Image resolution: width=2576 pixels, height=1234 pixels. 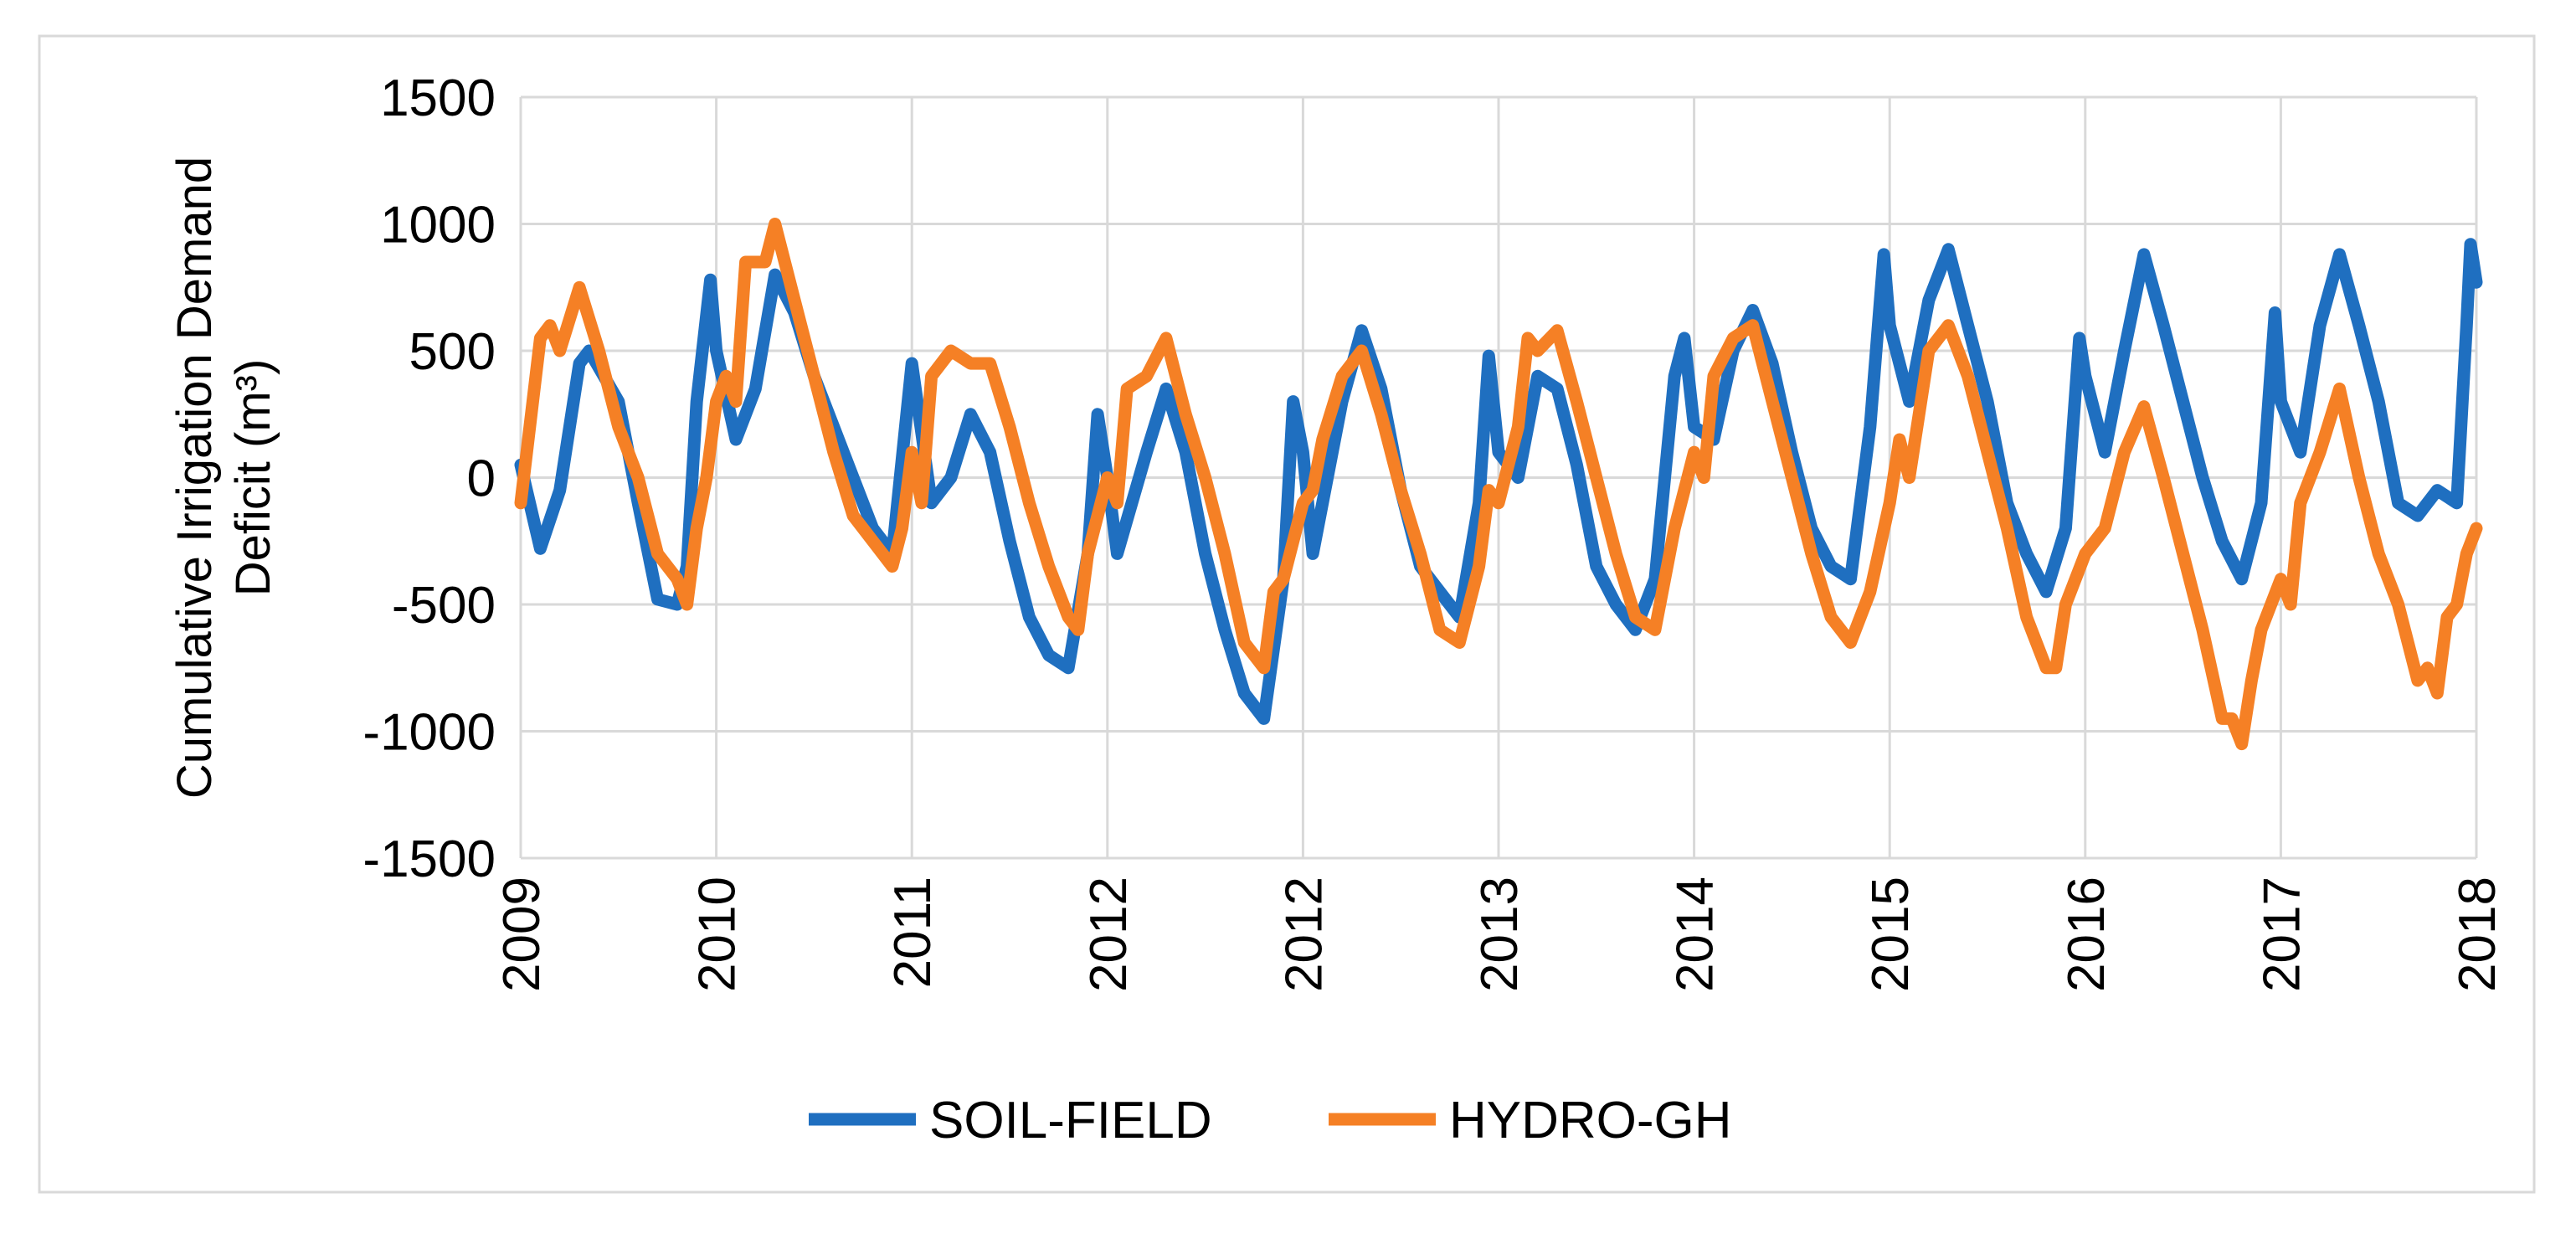 What do you see at coordinates (438, 98) in the screenshot?
I see `y-tick-label: 1500` at bounding box center [438, 98].